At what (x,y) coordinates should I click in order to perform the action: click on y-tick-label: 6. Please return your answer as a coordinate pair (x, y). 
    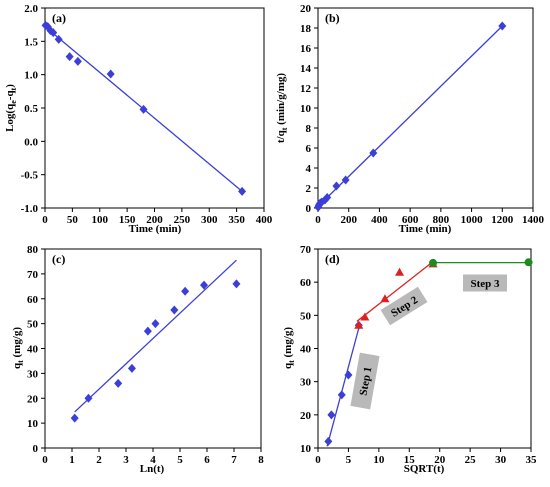
    Looking at the image, I should click on (309, 149).